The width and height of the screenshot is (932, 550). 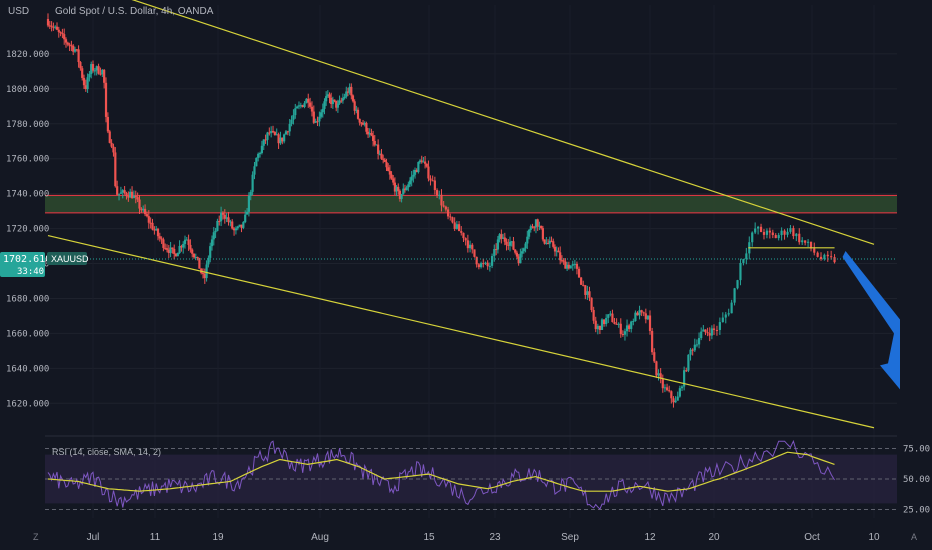 What do you see at coordinates (44, 264) in the screenshot?
I see `price-tag: 1702.610 33:40 XAUUSD` at bounding box center [44, 264].